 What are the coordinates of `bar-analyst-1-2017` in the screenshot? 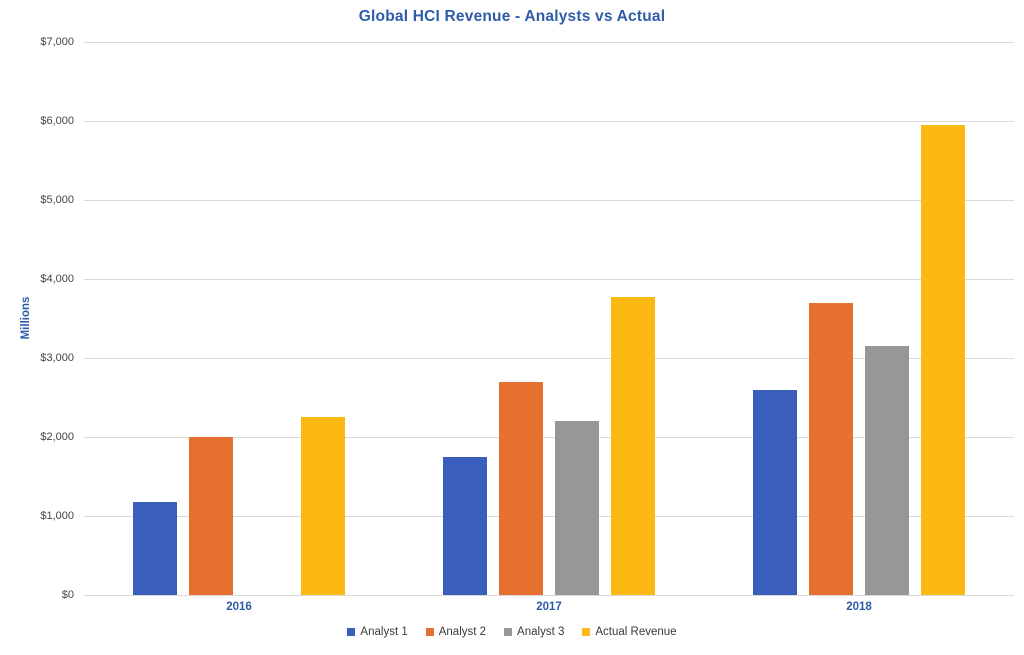 It's located at (465, 526).